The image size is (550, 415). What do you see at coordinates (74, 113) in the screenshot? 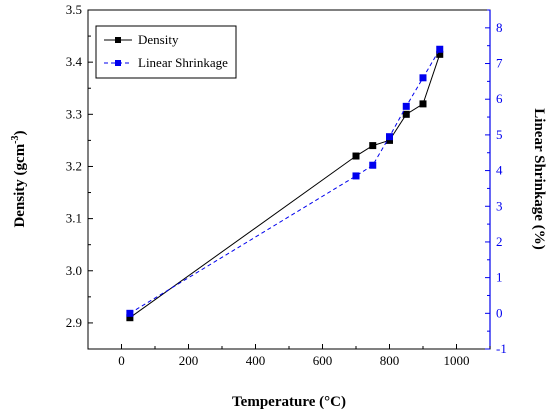
I see `y-left-tick-label-4: 3.3` at bounding box center [74, 113].